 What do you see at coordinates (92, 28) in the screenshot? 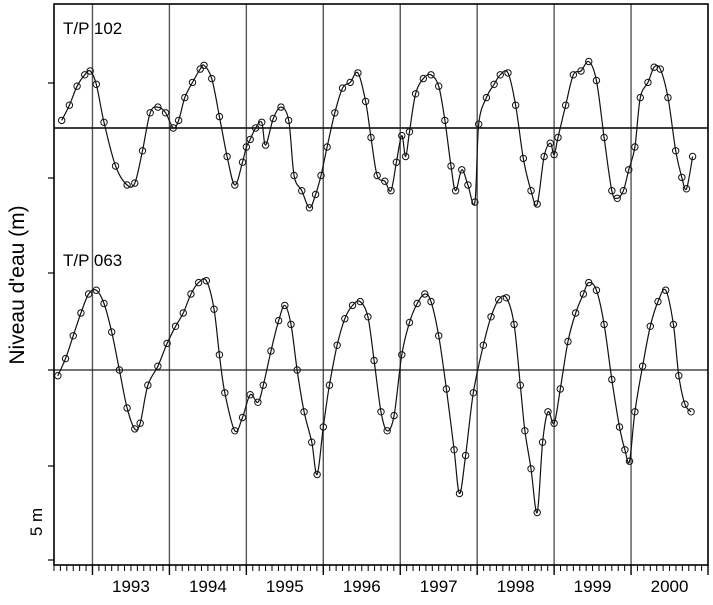
I see `series-label-tp102: T/P 102` at bounding box center [92, 28].